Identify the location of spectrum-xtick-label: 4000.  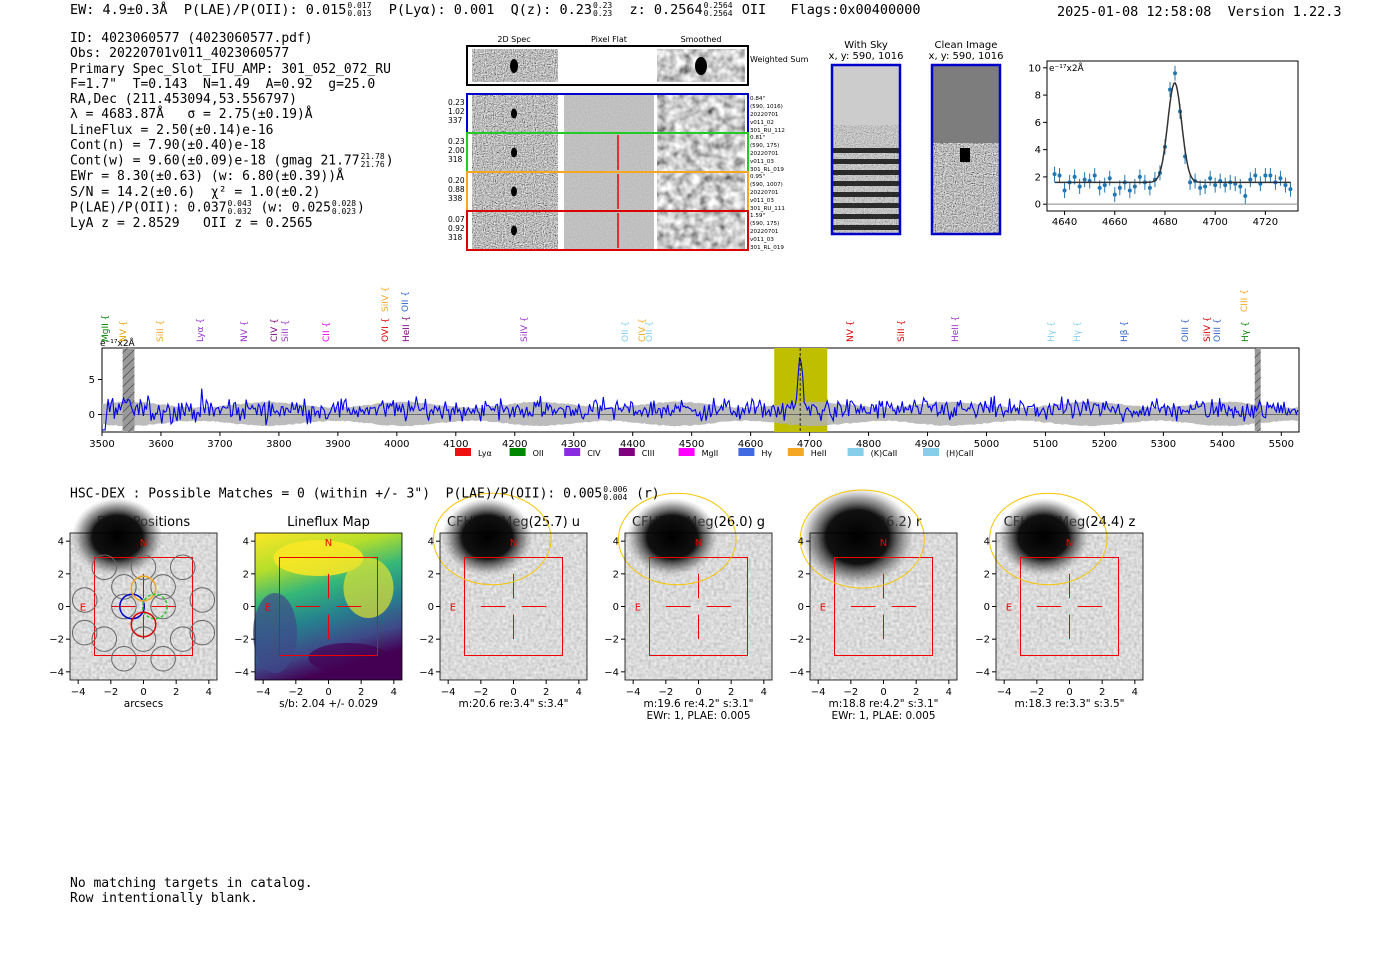
(396, 444).